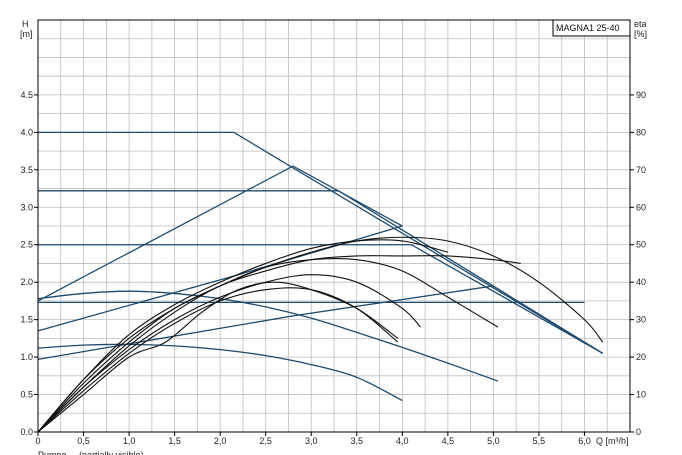 This screenshot has width=682, height=455. I want to click on y-right-tick-label: 70, so click(641, 170).